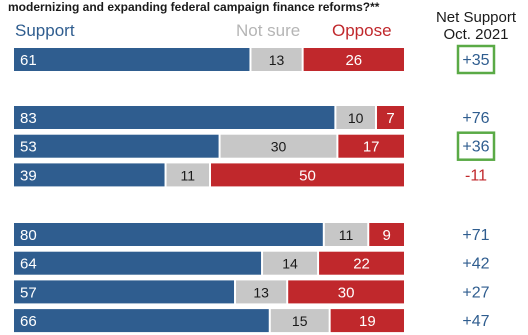 The width and height of the screenshot is (528, 335). What do you see at coordinates (141, 321) in the screenshot?
I see `bar-support-g3-r4` at bounding box center [141, 321].